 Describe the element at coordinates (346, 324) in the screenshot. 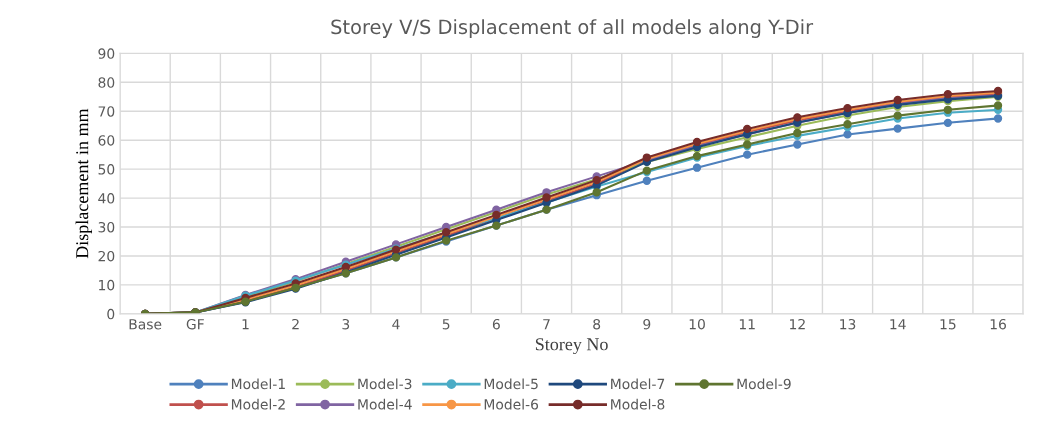

I see `x-tick-label: 3` at that location.